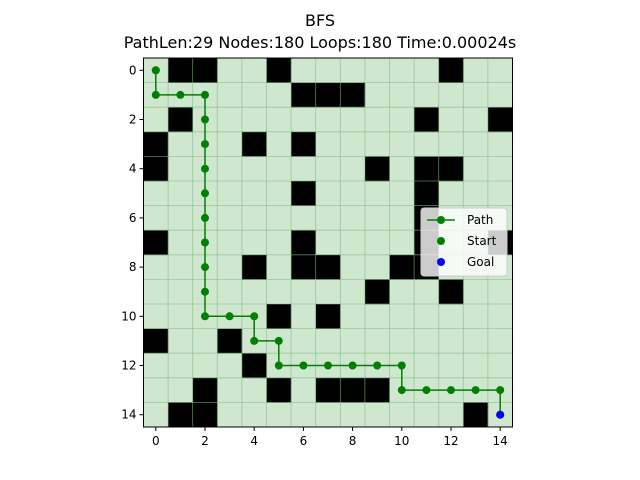 The image size is (640, 480). I want to click on goal-point, so click(500, 414).